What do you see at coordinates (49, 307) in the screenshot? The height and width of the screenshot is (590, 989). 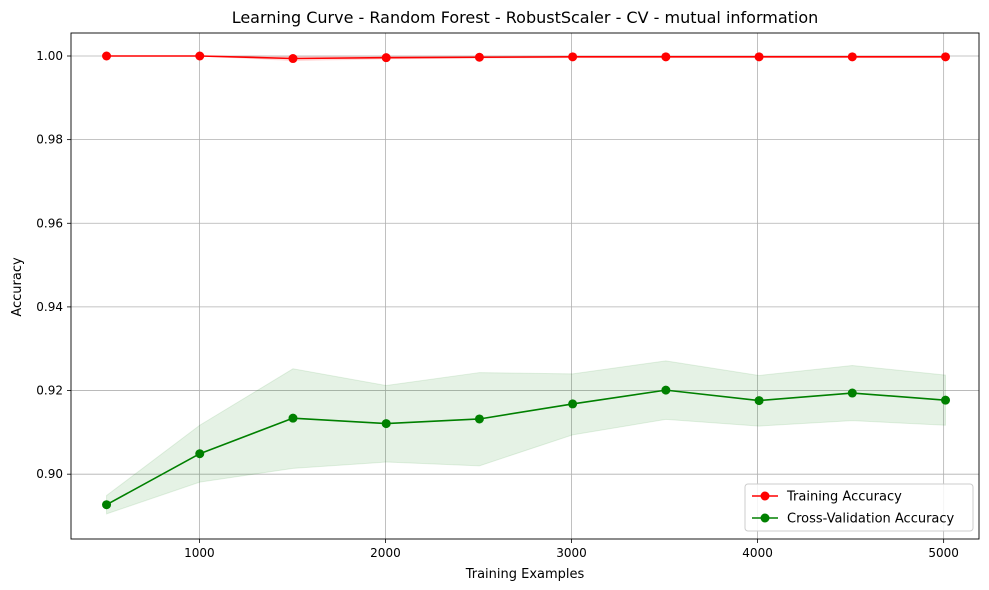 I see `y-tick-label: 0.94` at bounding box center [49, 307].